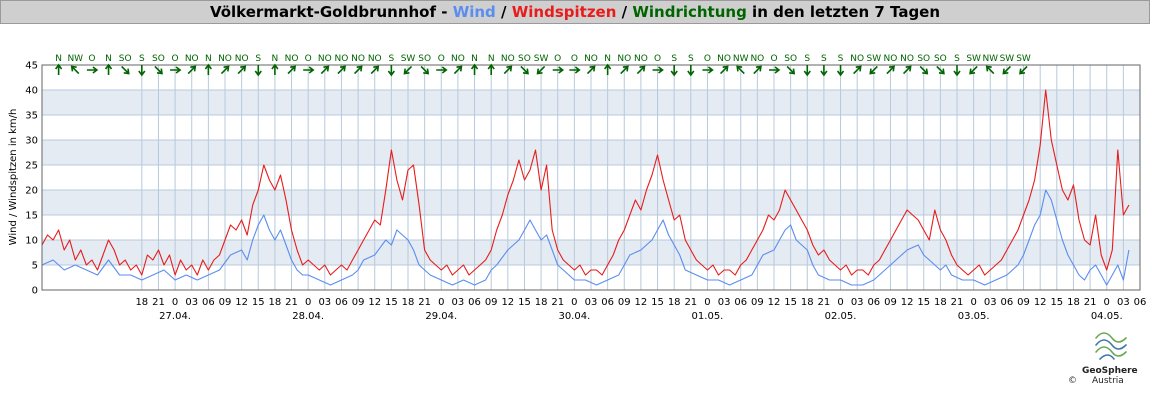 The width and height of the screenshot is (1152, 400). Describe the element at coordinates (35, 291) in the screenshot. I see `y-tick-label-0: 0` at that location.